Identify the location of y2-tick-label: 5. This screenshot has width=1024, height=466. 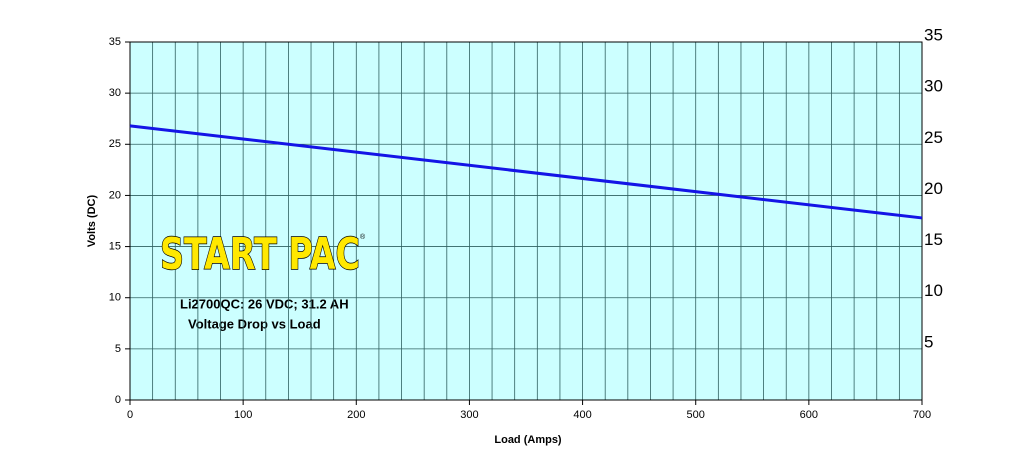
(928, 341).